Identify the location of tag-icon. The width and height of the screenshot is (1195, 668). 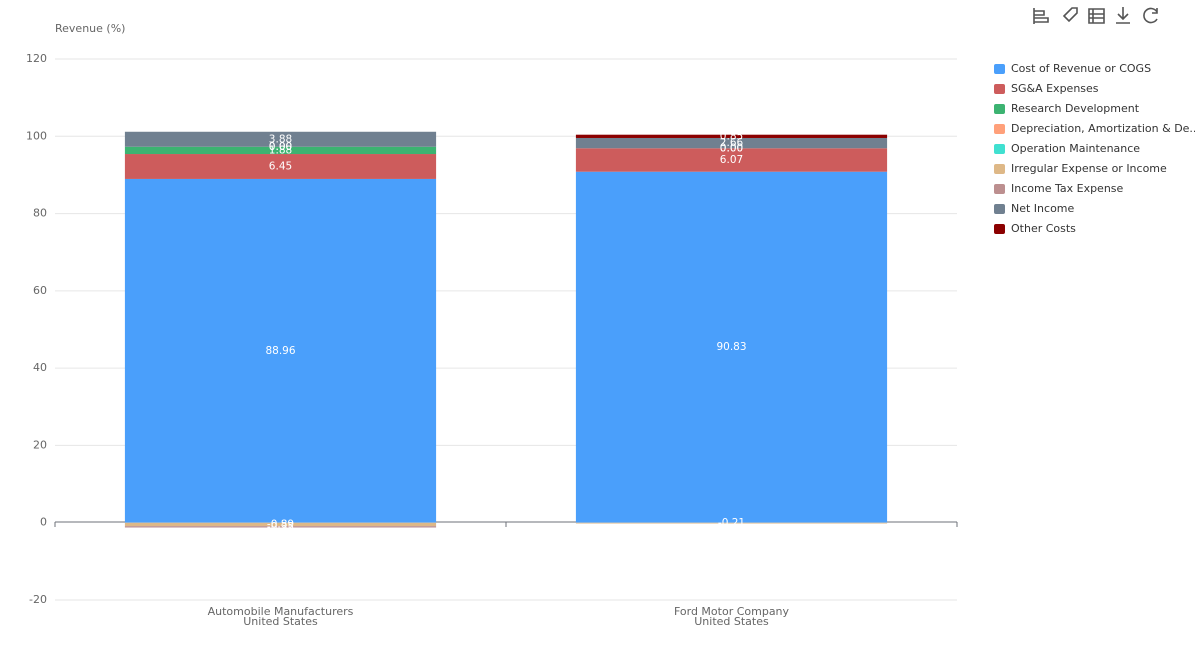
(1070, 15).